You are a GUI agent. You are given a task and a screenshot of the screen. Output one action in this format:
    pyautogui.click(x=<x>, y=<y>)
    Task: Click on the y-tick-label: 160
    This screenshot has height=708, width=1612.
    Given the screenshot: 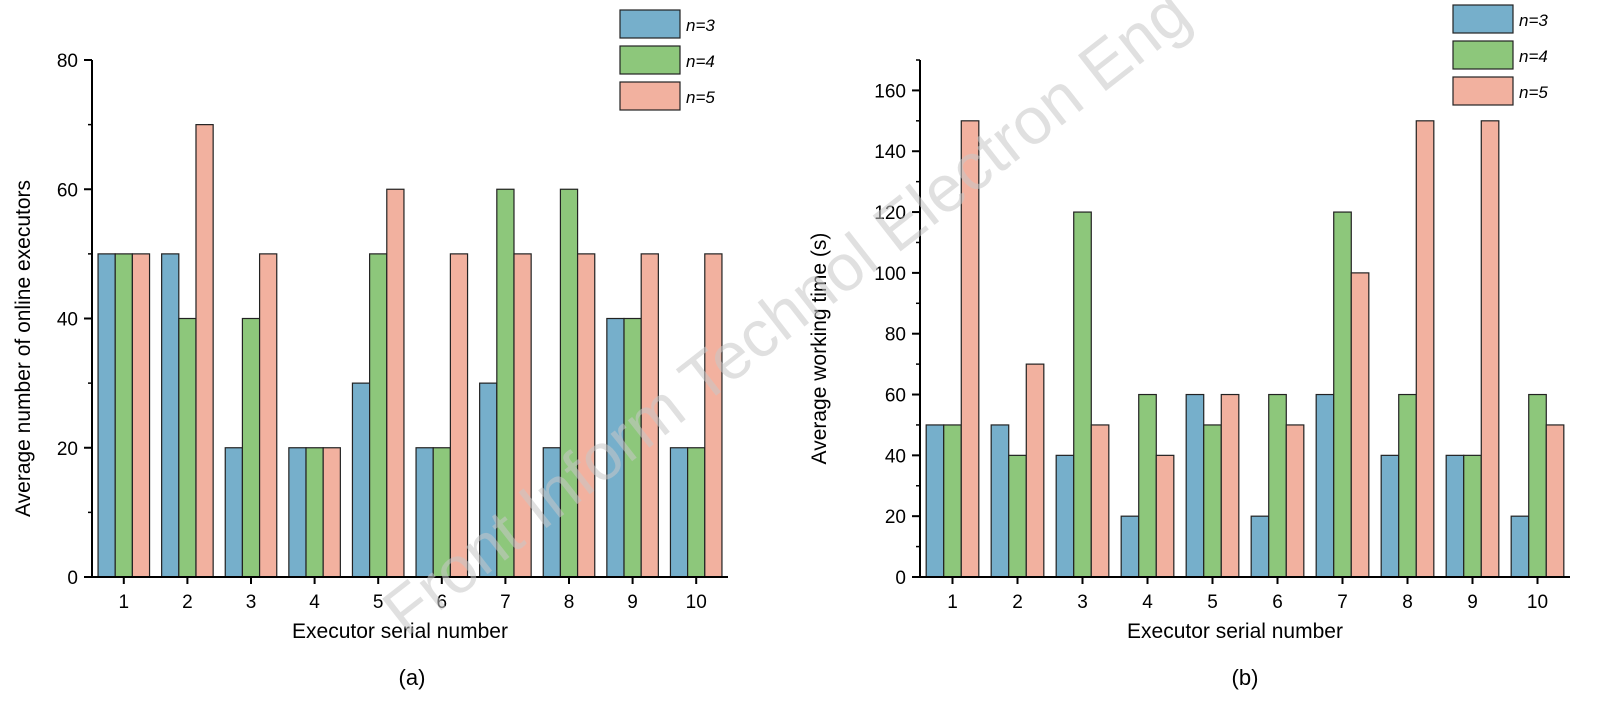 What is the action you would take?
    pyautogui.click(x=890, y=91)
    